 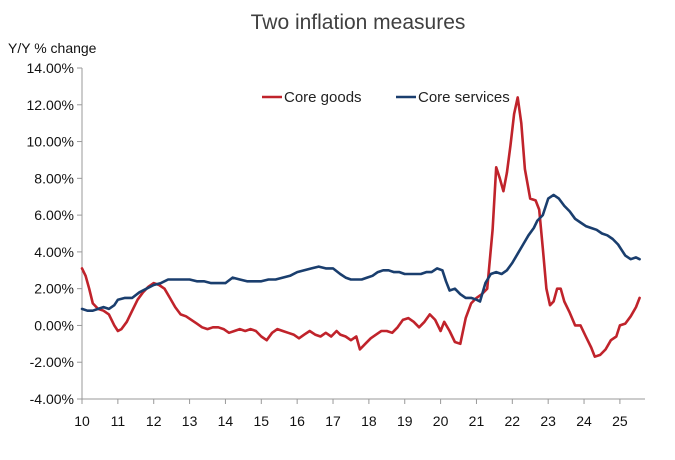 What do you see at coordinates (477, 421) in the screenshot?
I see `x-tick-label: 21` at bounding box center [477, 421].